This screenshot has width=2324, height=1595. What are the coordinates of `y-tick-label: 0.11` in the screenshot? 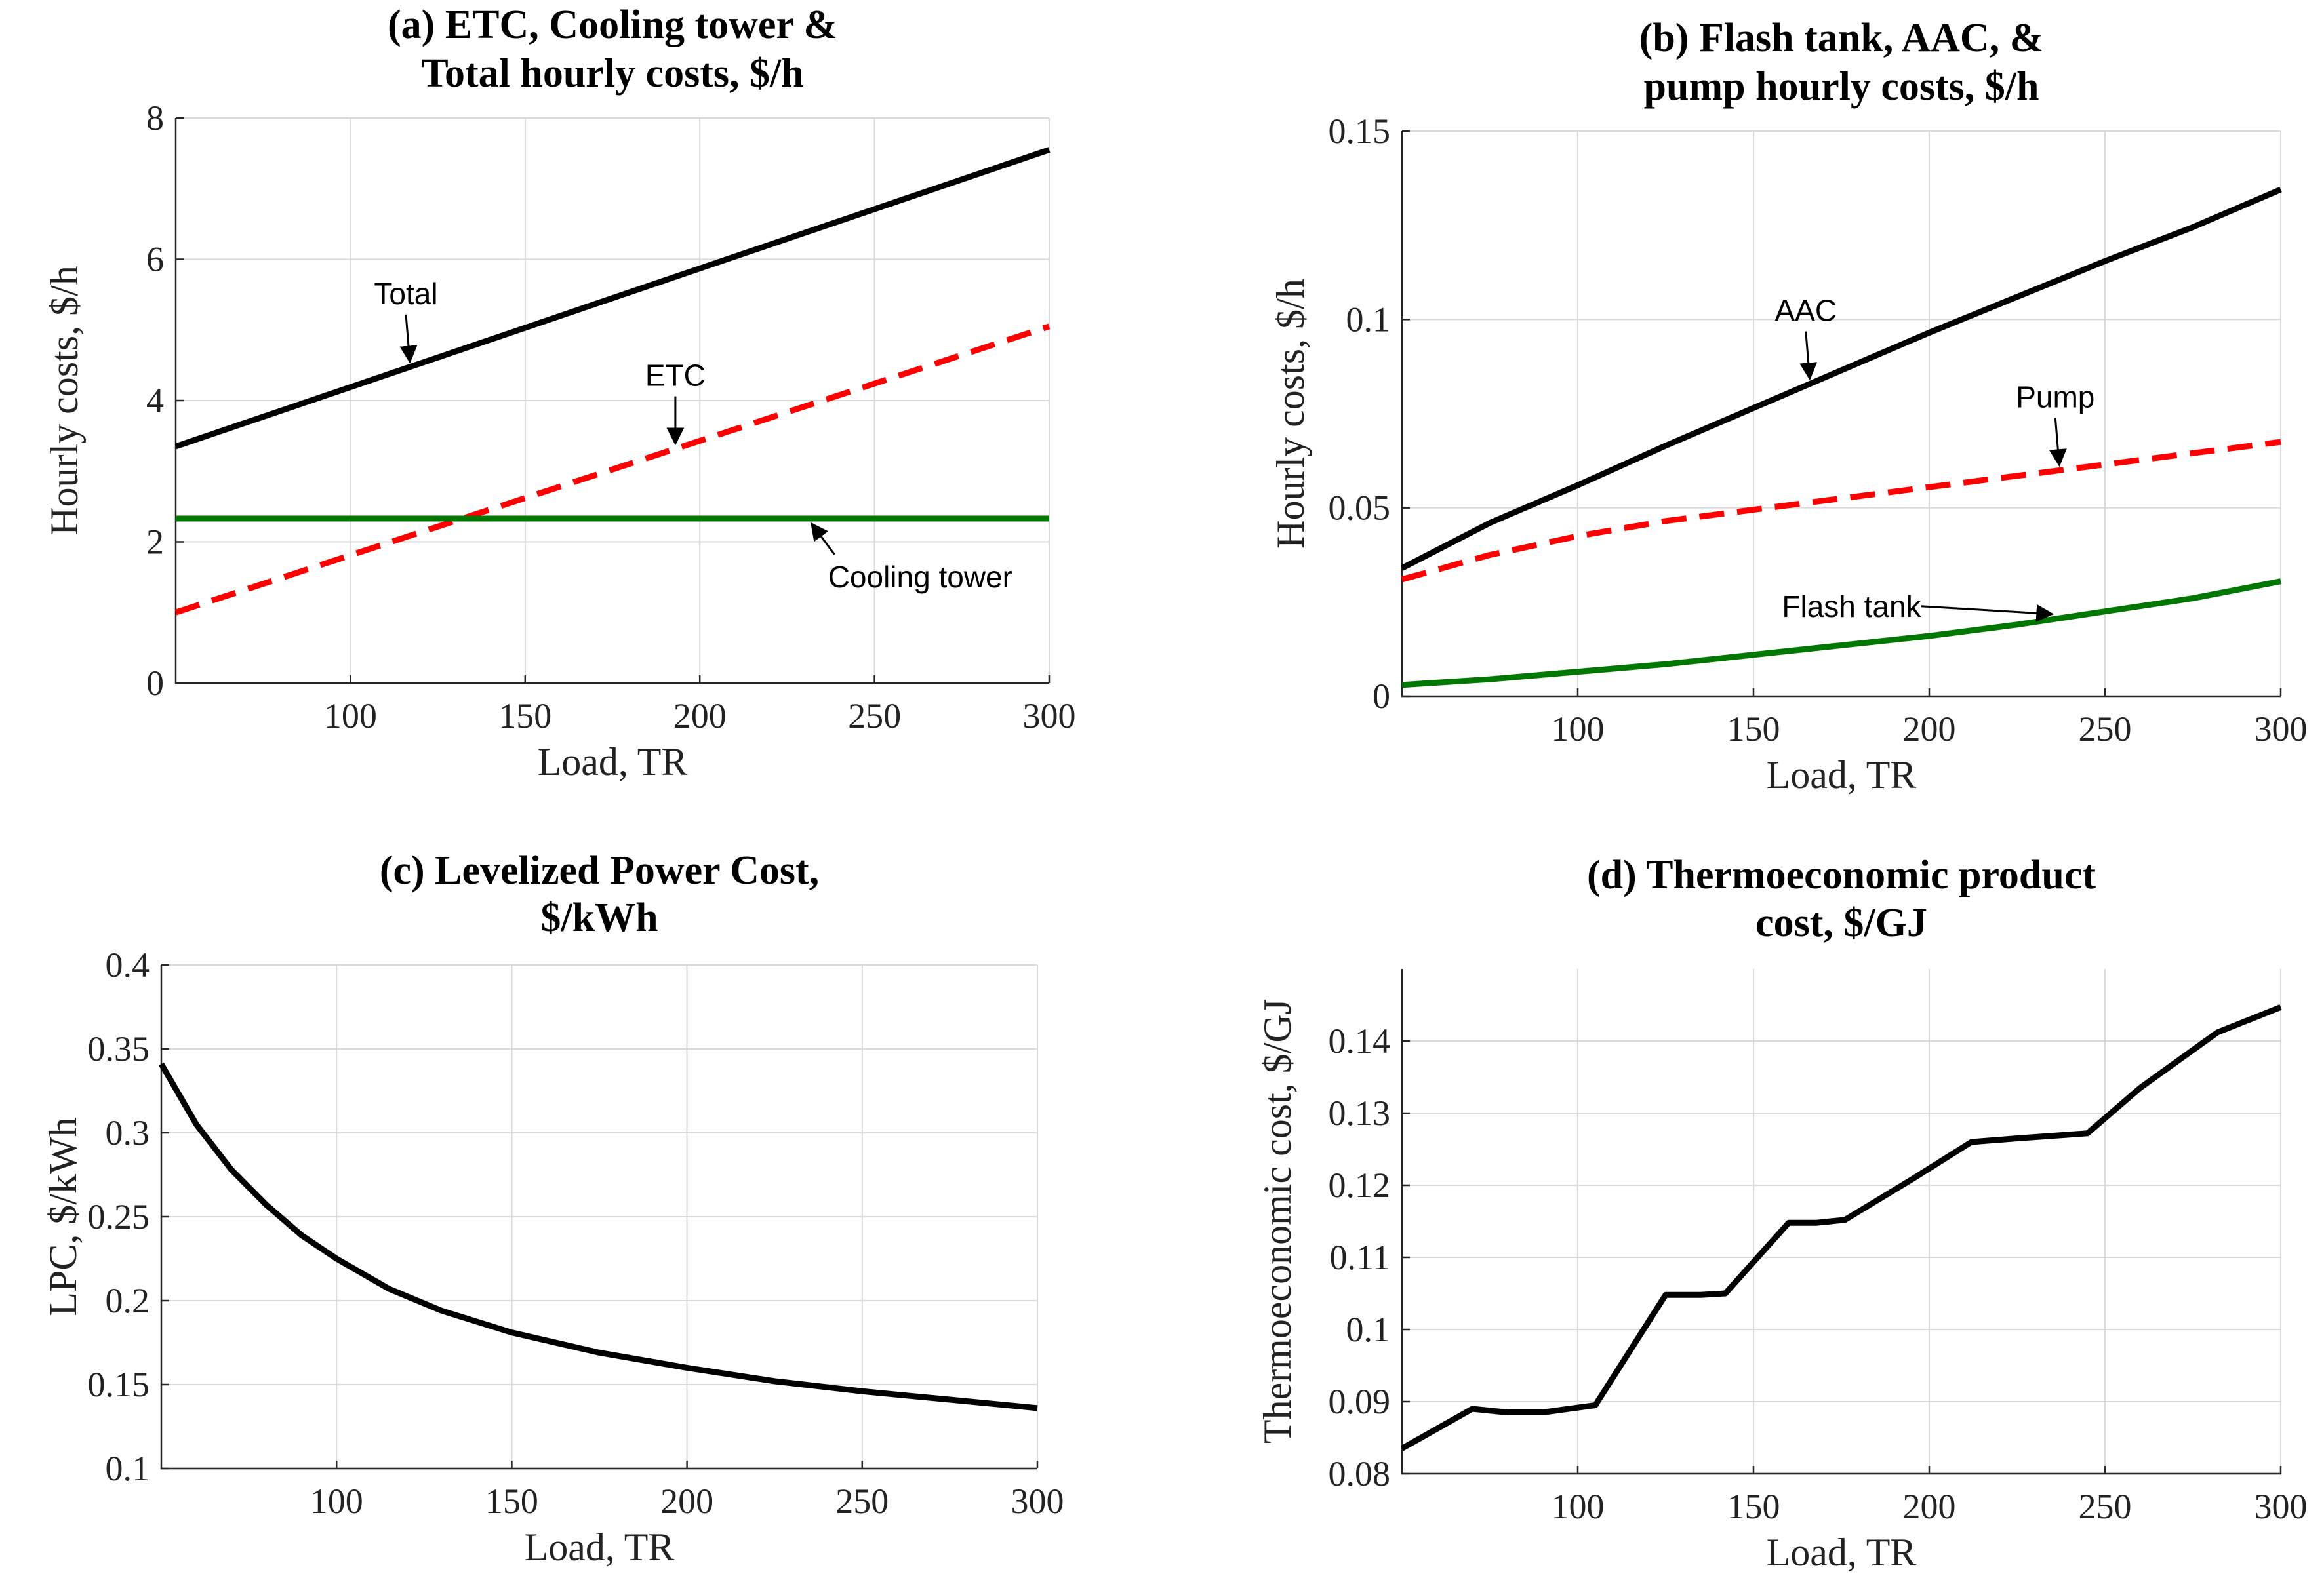 It's located at (1360, 1257).